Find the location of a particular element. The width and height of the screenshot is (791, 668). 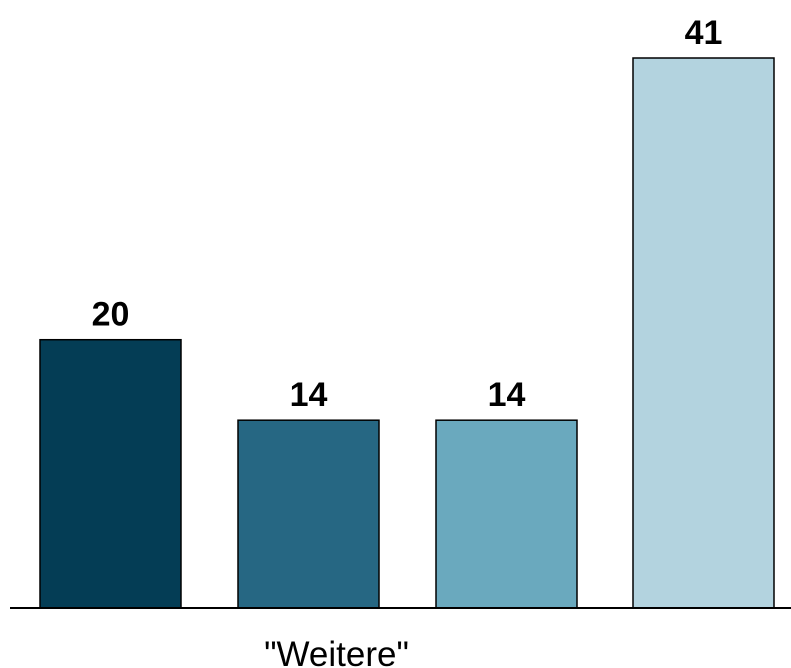

bar-value-label-2: 14 is located at coordinates (309, 395).